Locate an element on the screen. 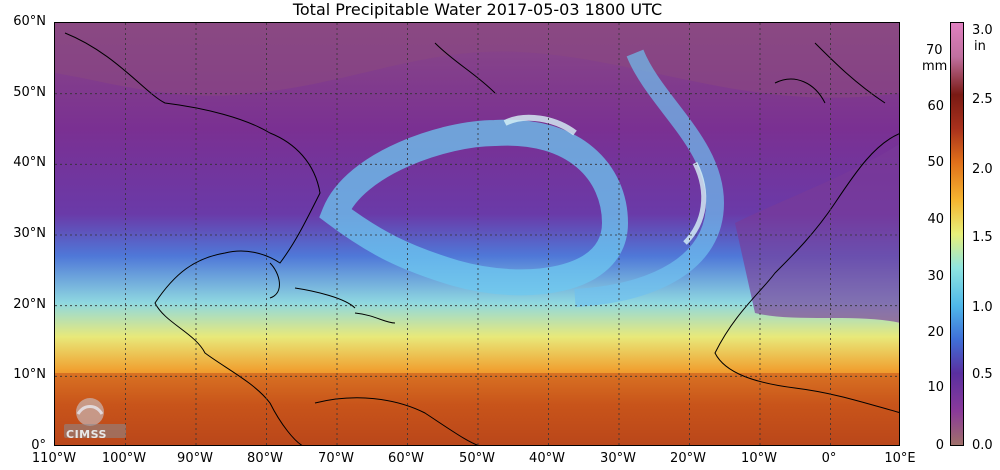 This screenshot has height=470, width=1000. lon-label-70w: 70°W is located at coordinates (336, 458).